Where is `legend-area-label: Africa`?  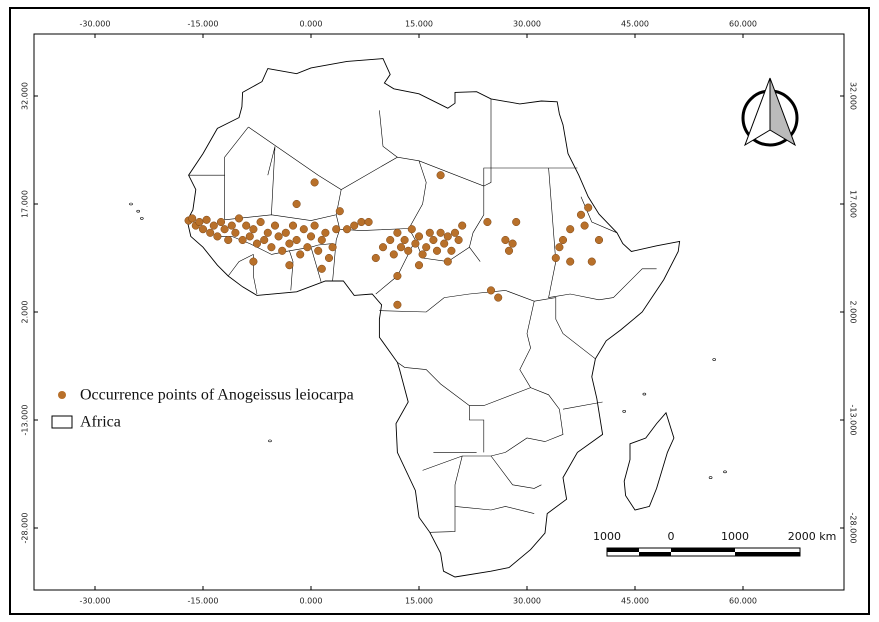
legend-area-label: Africa is located at coordinates (100, 422).